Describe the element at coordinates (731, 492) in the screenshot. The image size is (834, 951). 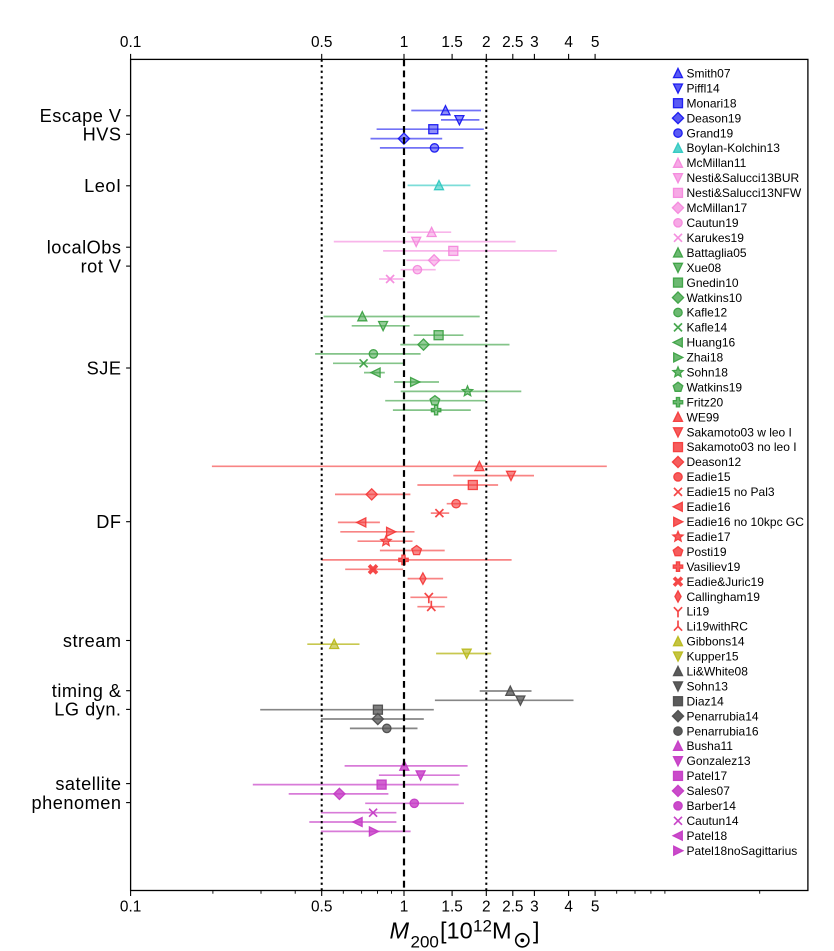
I see `svg-text: Eadie15 no Pal3` at that location.